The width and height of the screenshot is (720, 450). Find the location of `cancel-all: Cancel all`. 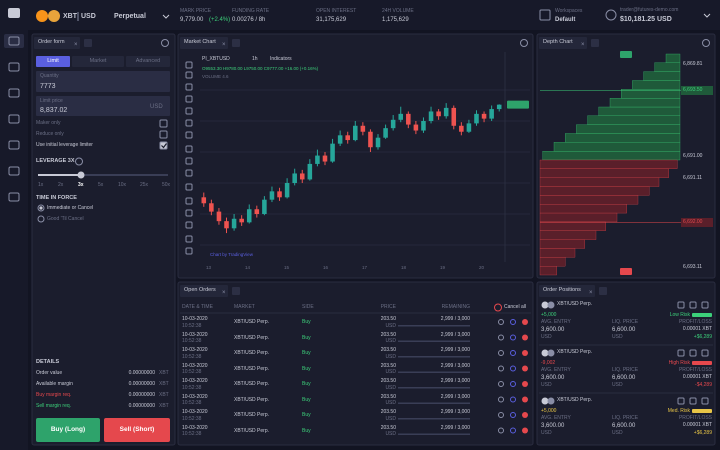

cancel-all: Cancel all is located at coordinates (515, 307).